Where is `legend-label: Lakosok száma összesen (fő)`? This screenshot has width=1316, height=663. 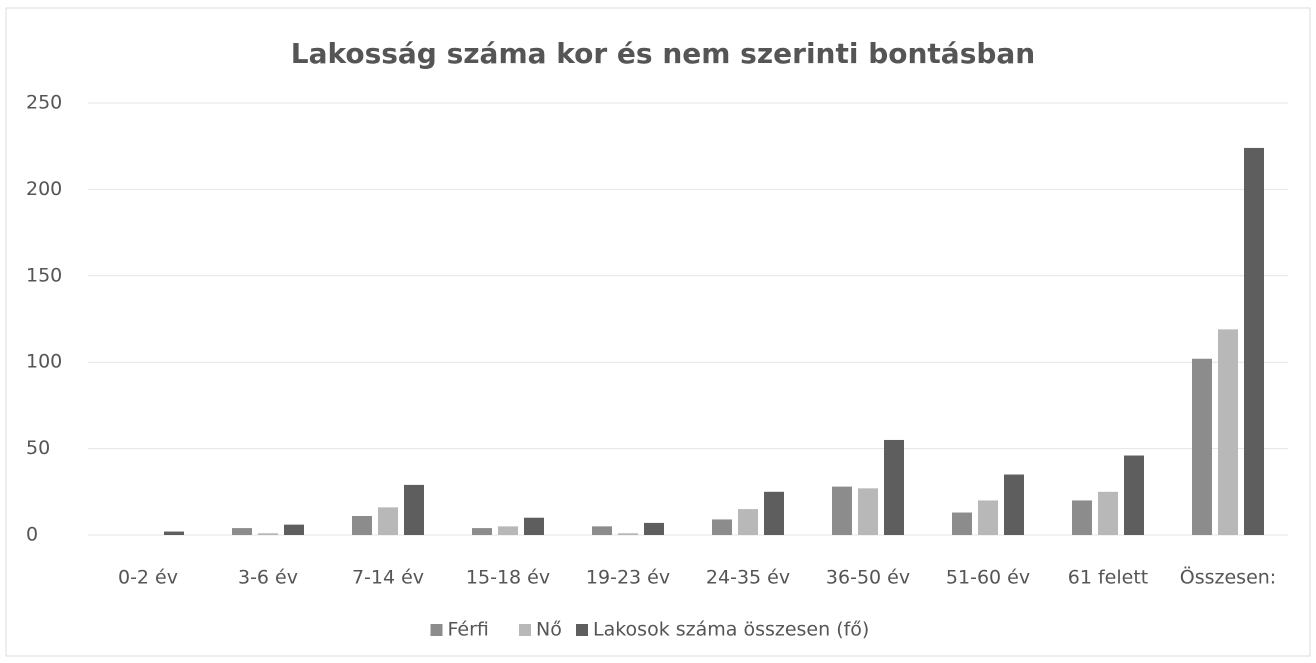
legend-label: Lakosok száma összesen (fő) is located at coordinates (731, 630).